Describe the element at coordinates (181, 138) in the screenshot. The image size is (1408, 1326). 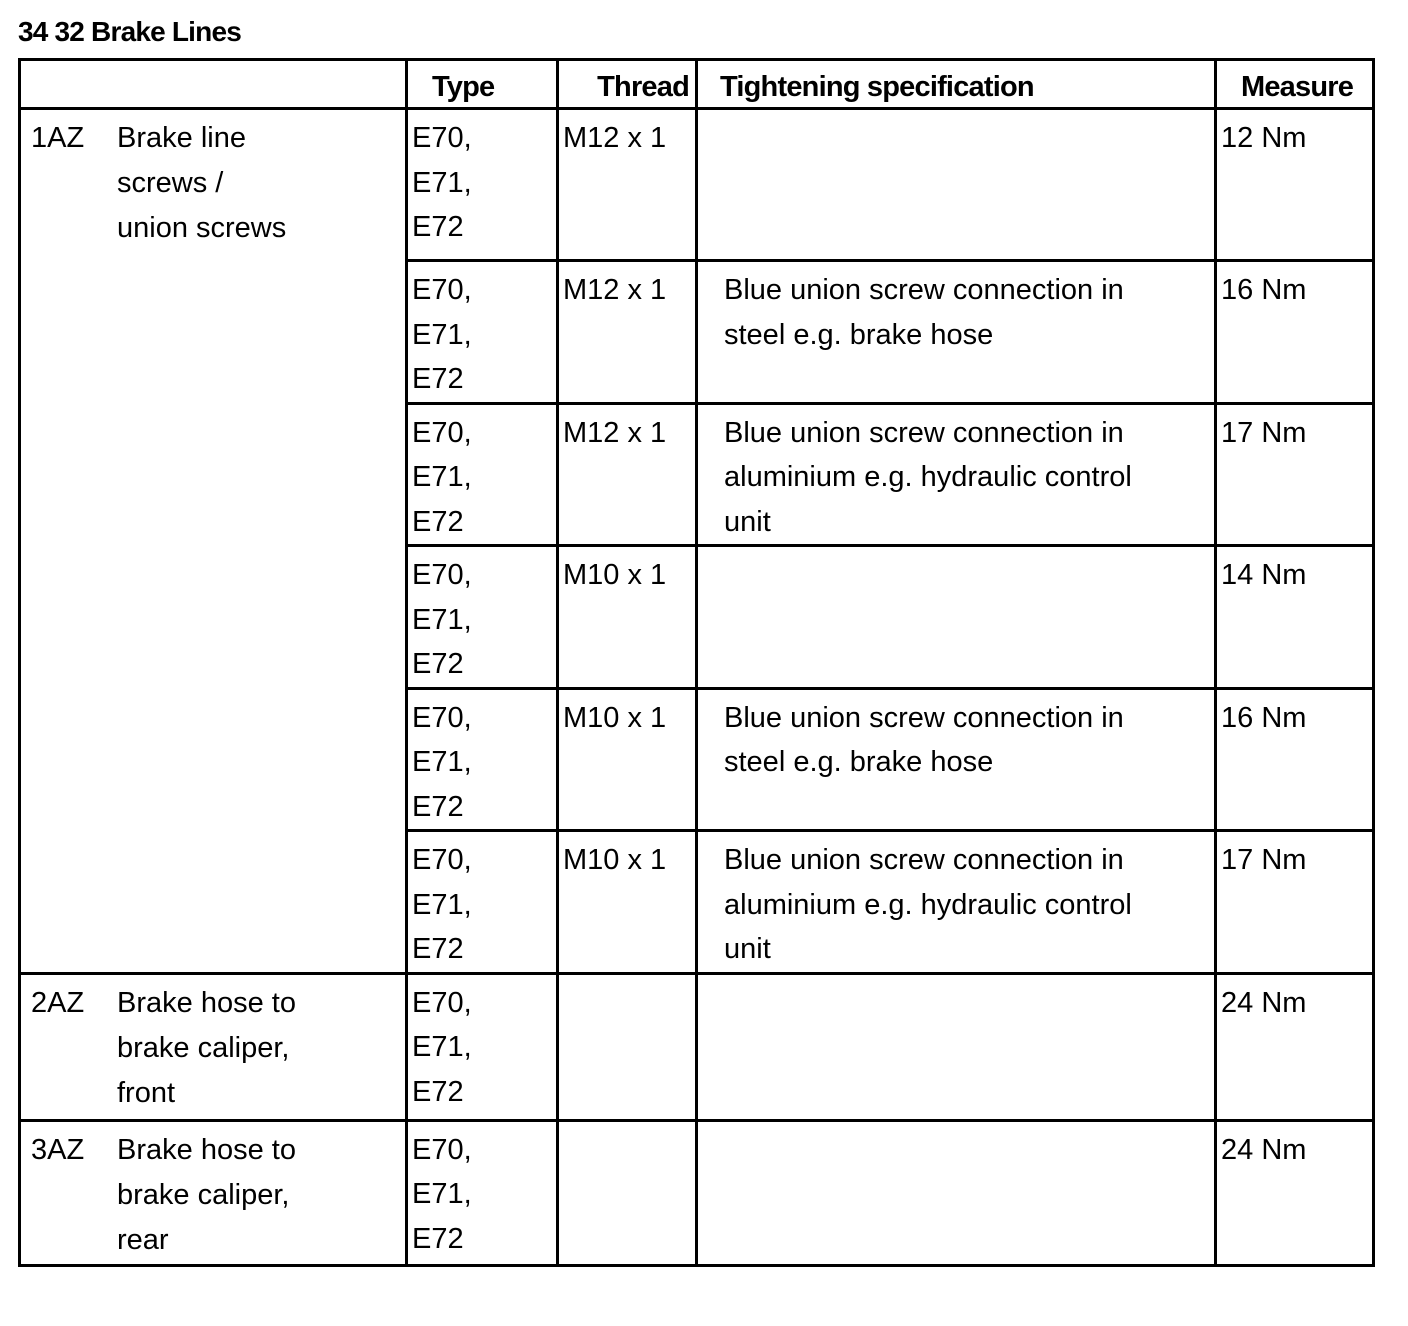
I see `description-line: Brake line` at that location.